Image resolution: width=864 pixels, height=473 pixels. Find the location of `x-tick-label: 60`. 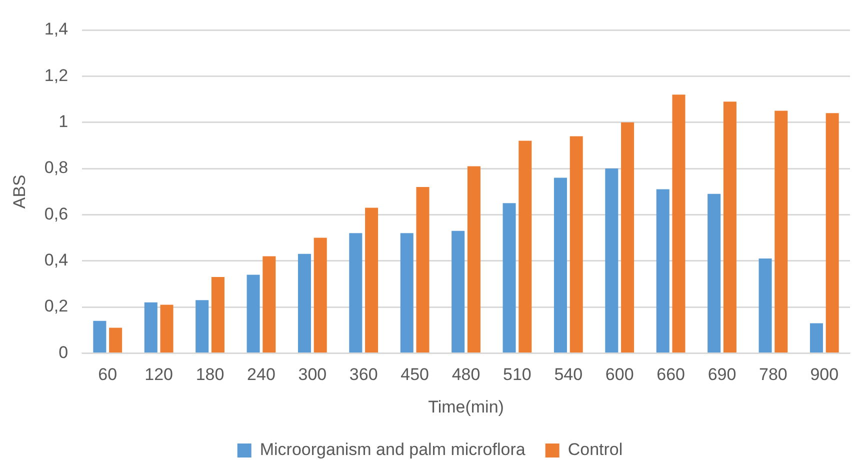

x-tick-label: 60 is located at coordinates (108, 374).